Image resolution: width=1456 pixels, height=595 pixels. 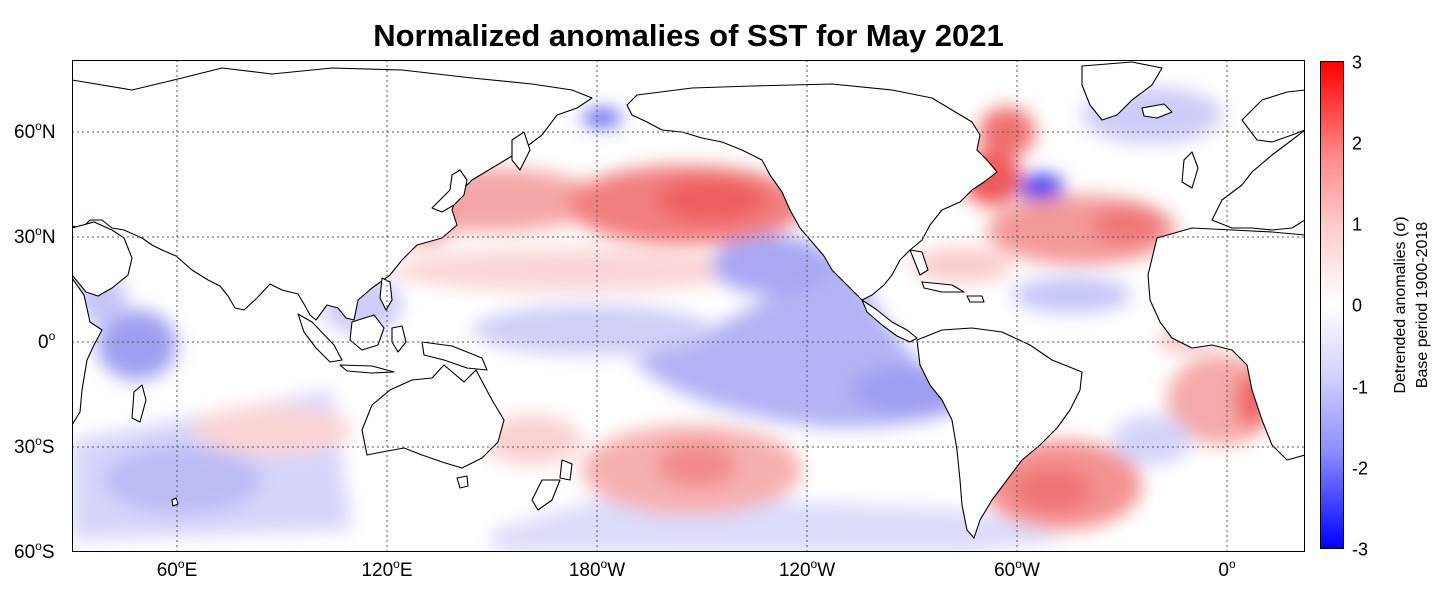 I want to click on new-zealand-south, so click(x=546, y=495).